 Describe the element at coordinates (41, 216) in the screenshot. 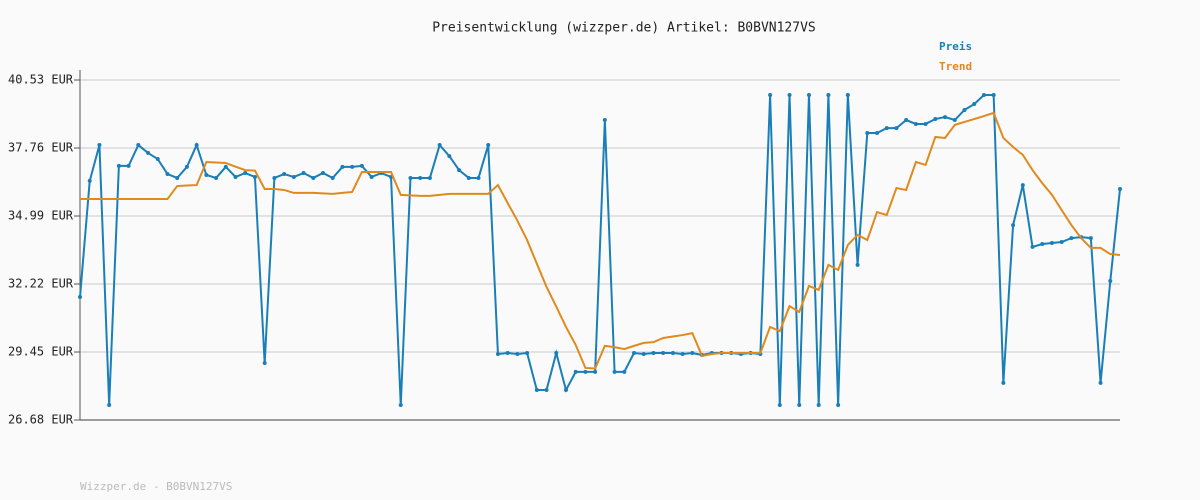

I see `y-tick-label: 34.99 EUR` at that location.